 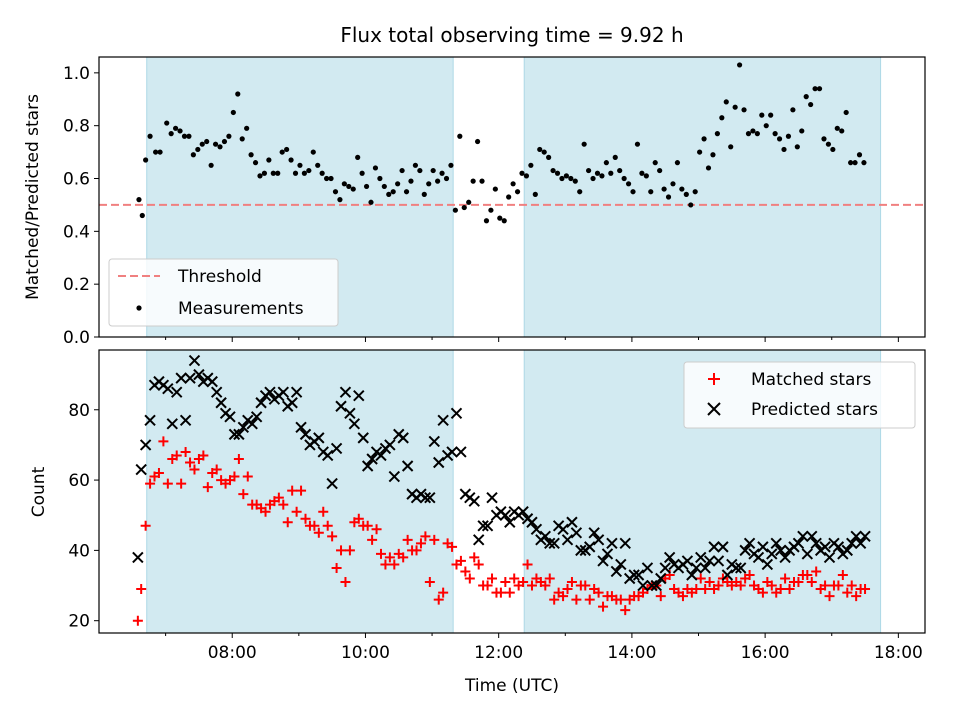 I want to click on count-legend-box, so click(x=799, y=395).